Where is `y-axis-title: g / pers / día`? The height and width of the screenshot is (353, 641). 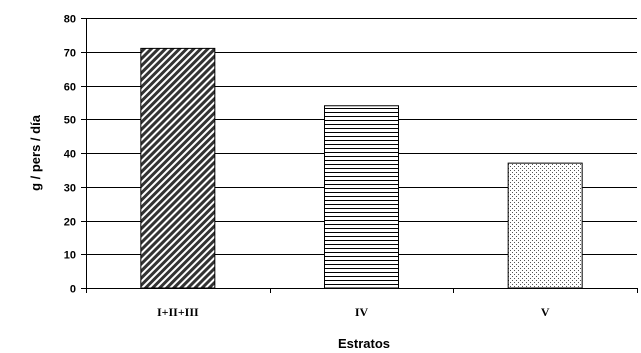
y-axis-title: g / pers / día is located at coordinates (35, 152).